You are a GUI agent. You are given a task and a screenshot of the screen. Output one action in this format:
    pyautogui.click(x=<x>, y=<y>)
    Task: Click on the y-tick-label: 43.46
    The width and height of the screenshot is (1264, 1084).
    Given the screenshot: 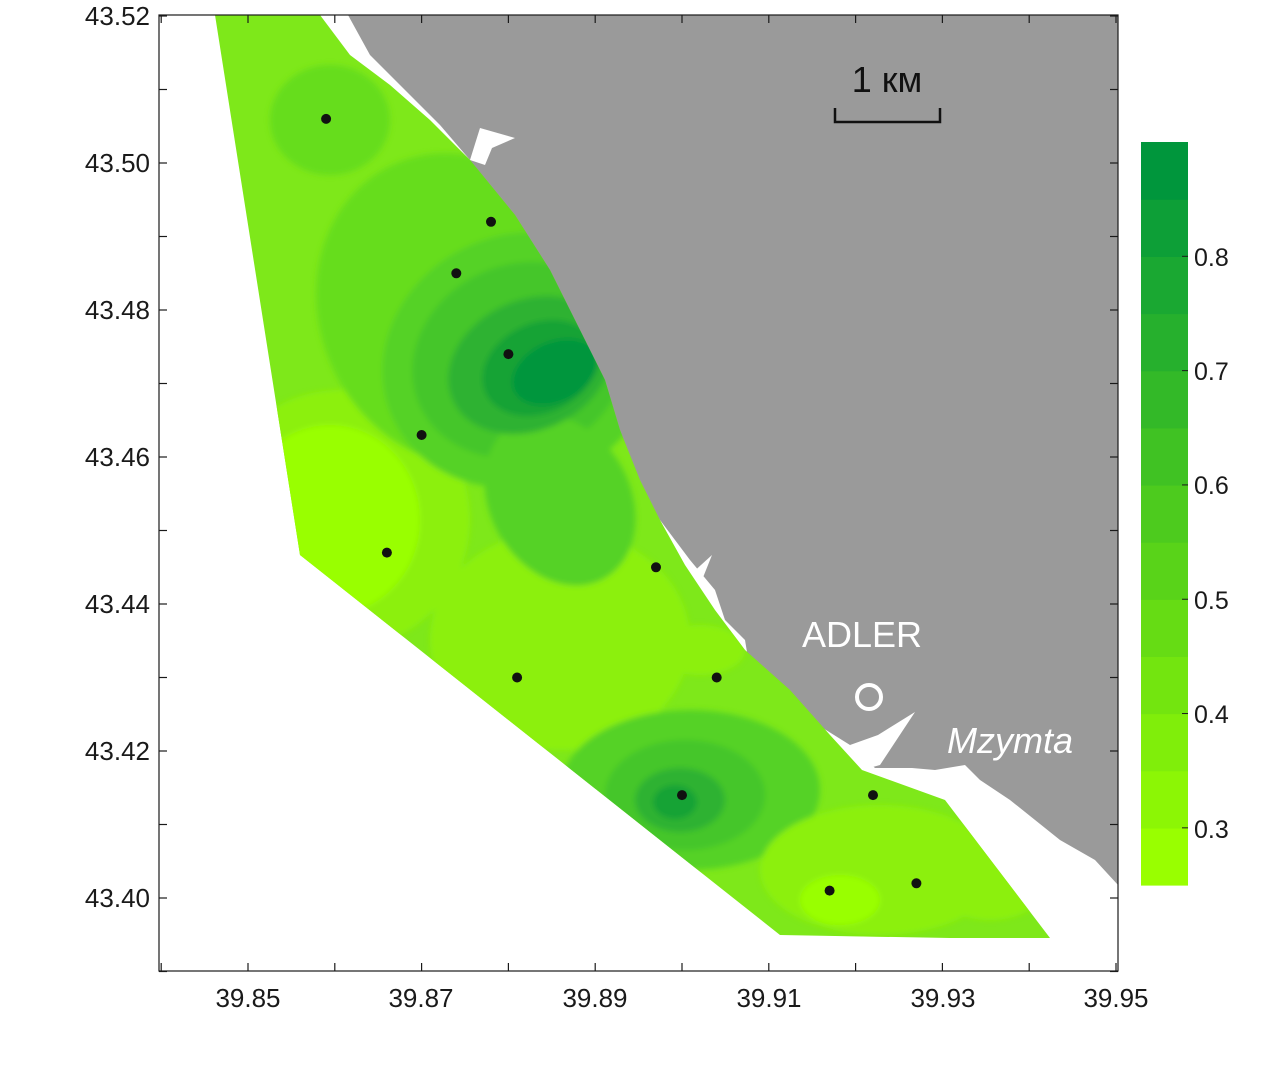 What is the action you would take?
    pyautogui.click(x=117, y=457)
    